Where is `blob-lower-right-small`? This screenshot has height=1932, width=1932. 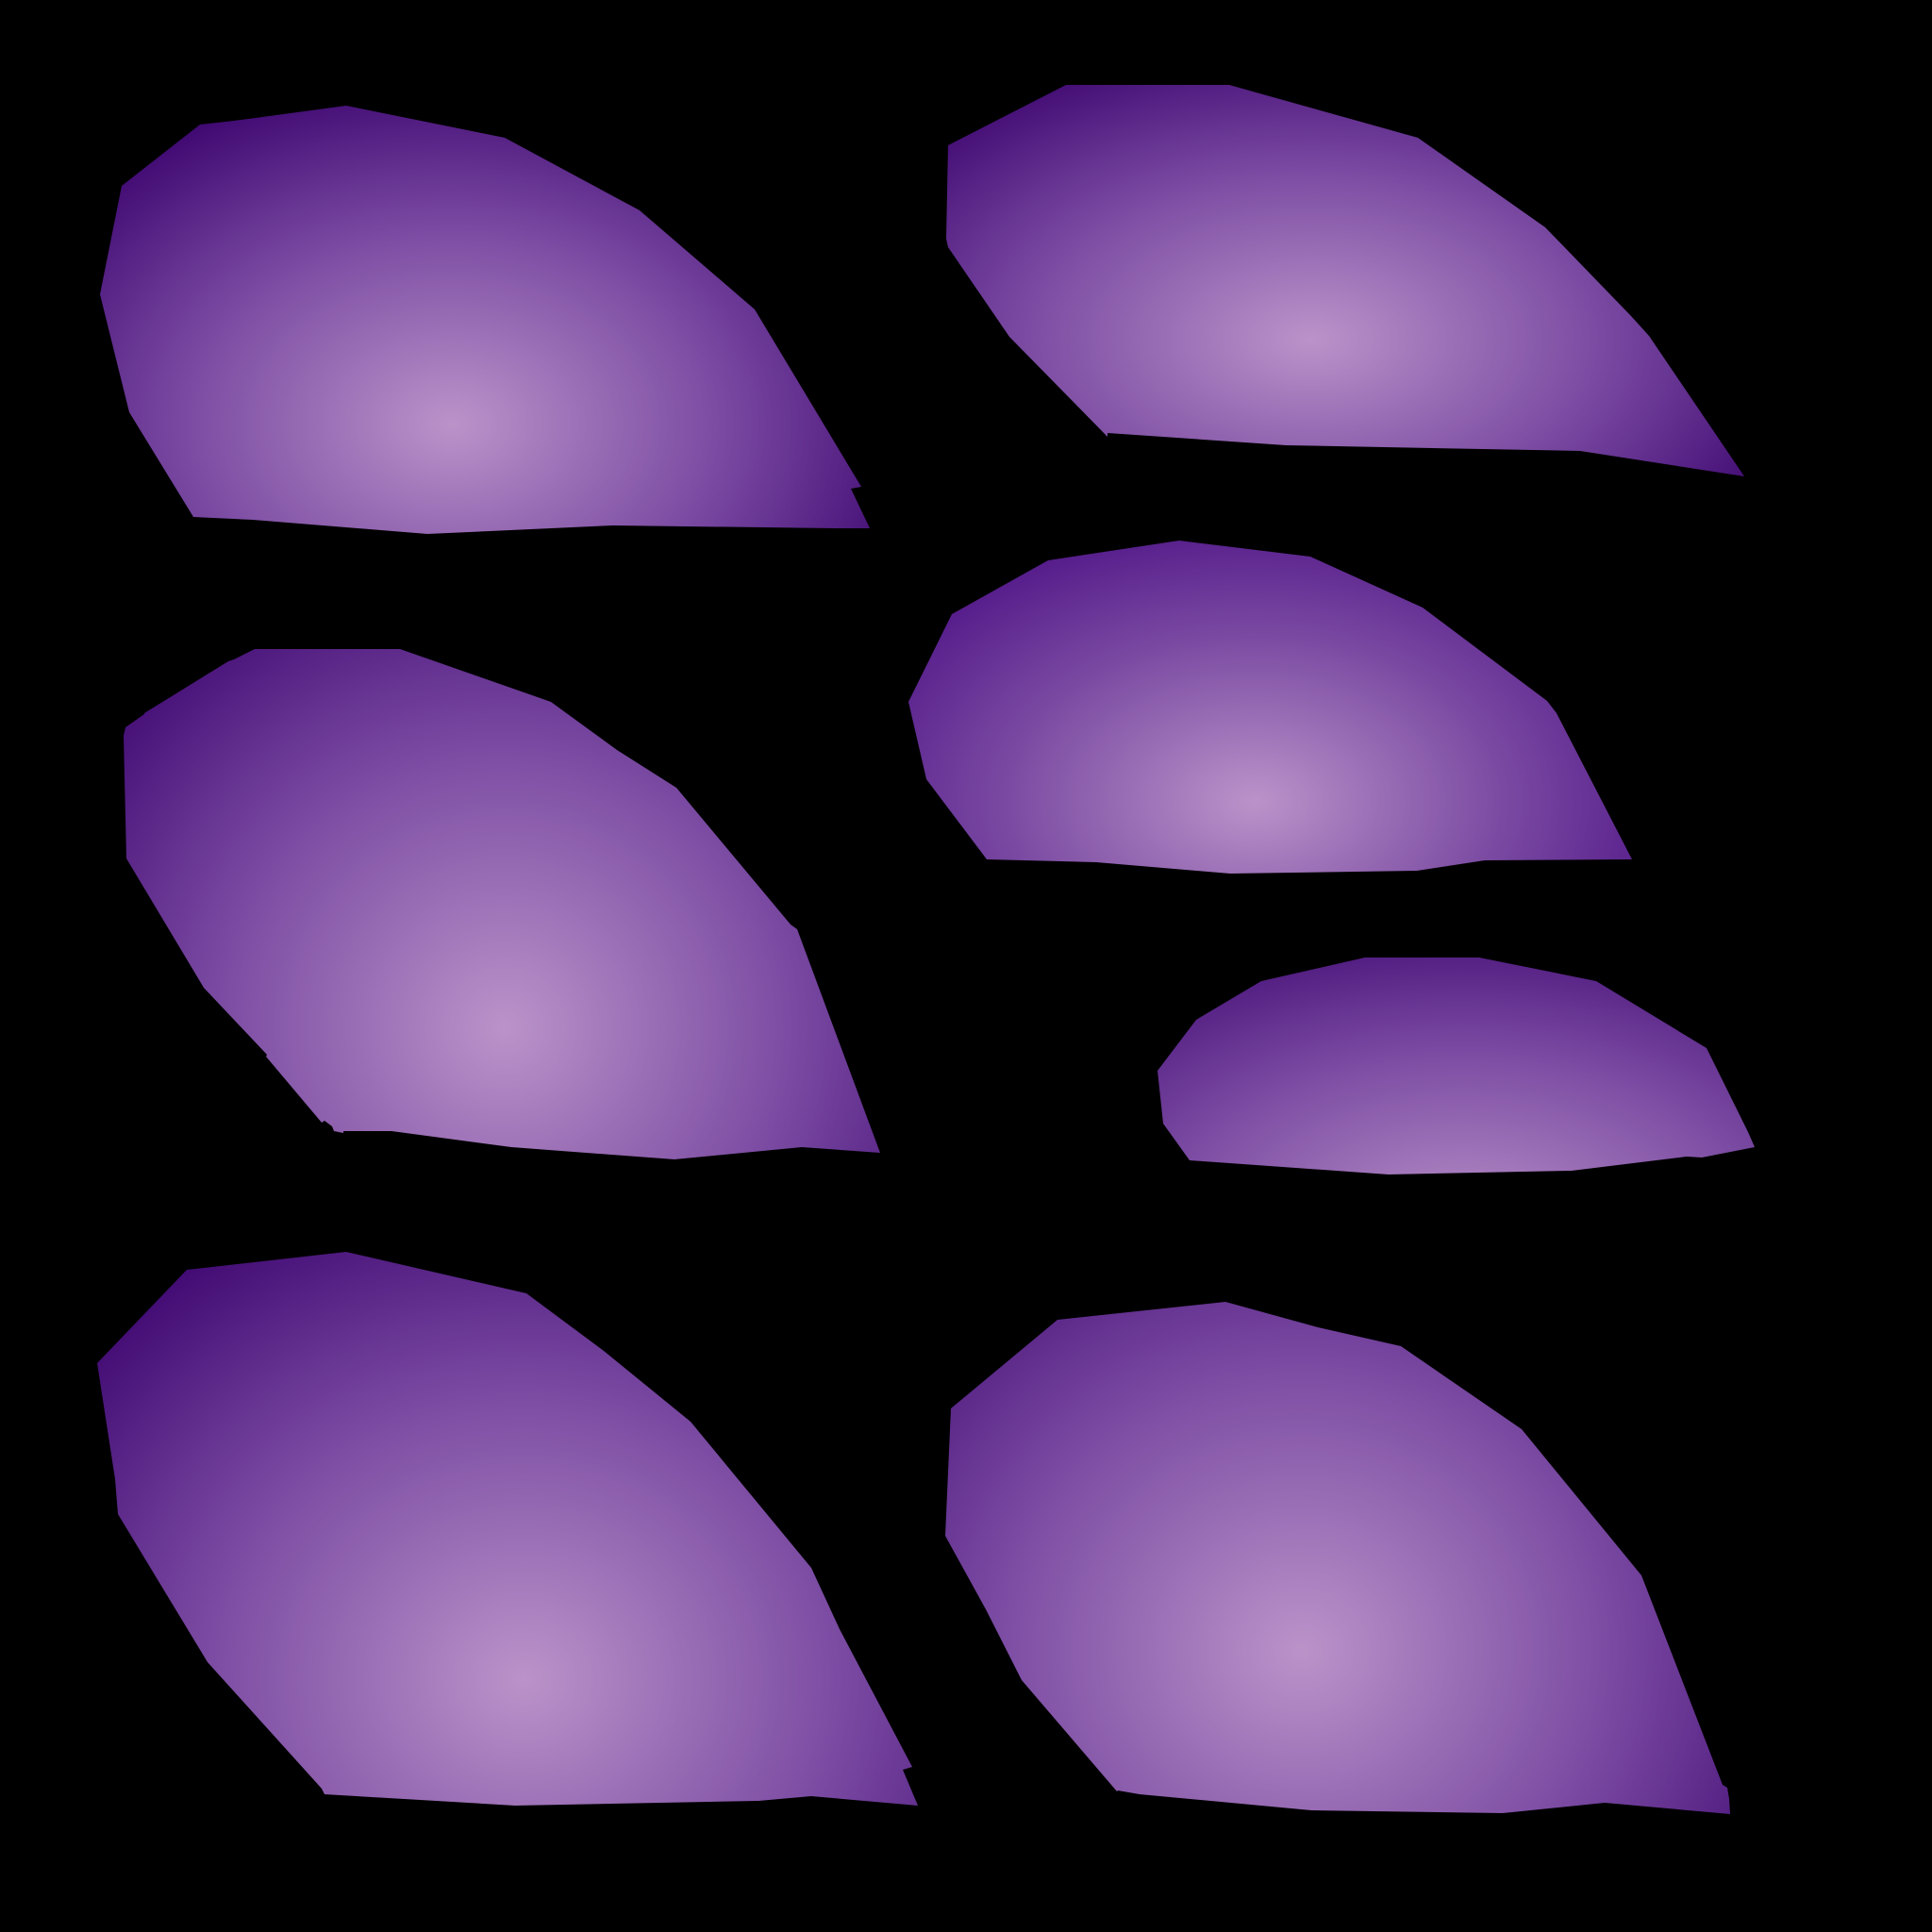
blob-lower-right-small is located at coordinates (1456, 1066).